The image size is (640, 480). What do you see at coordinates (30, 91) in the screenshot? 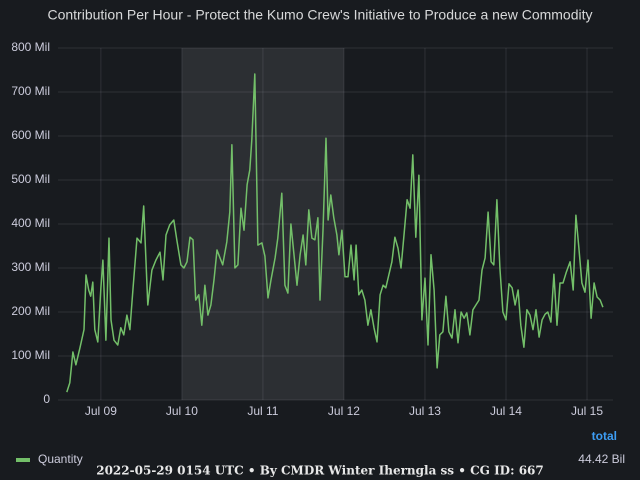
I see `y-tick-label: 700 Mil` at bounding box center [30, 91].